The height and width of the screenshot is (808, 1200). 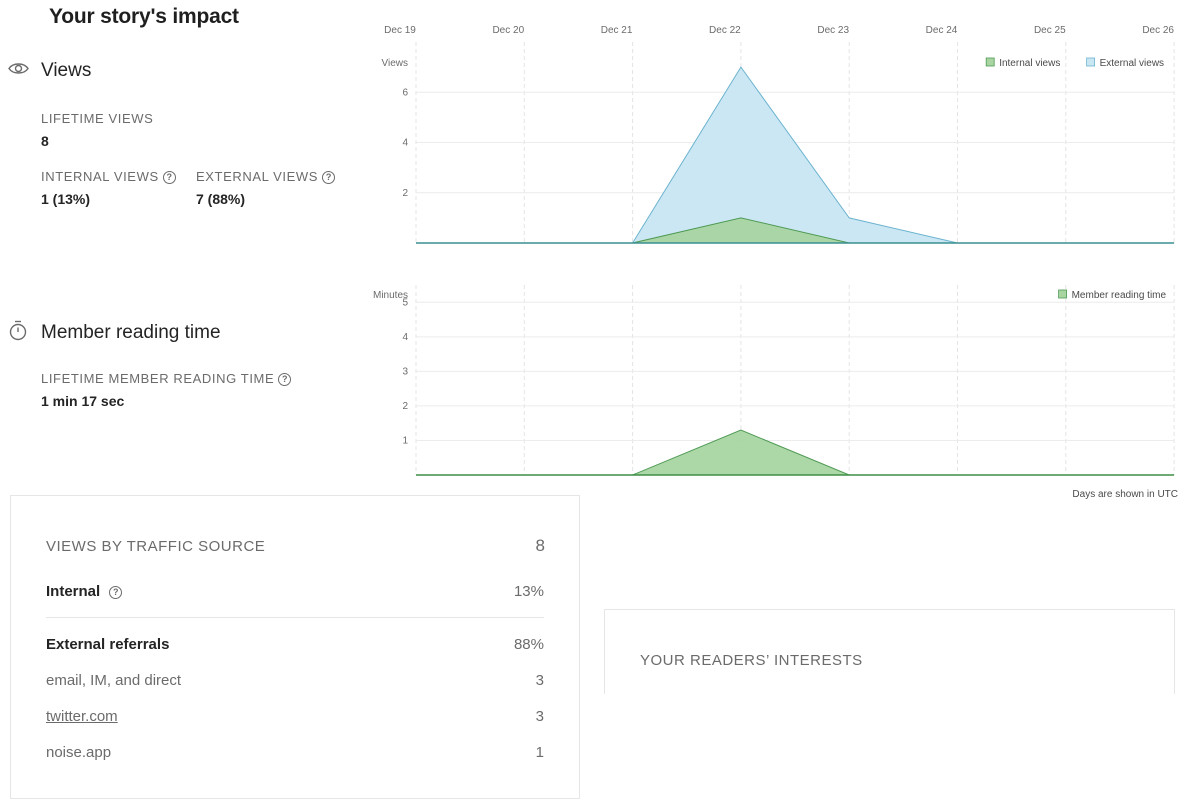 I want to click on external-views-label-row: EXTERNAL VIEWS?, so click(x=266, y=177).